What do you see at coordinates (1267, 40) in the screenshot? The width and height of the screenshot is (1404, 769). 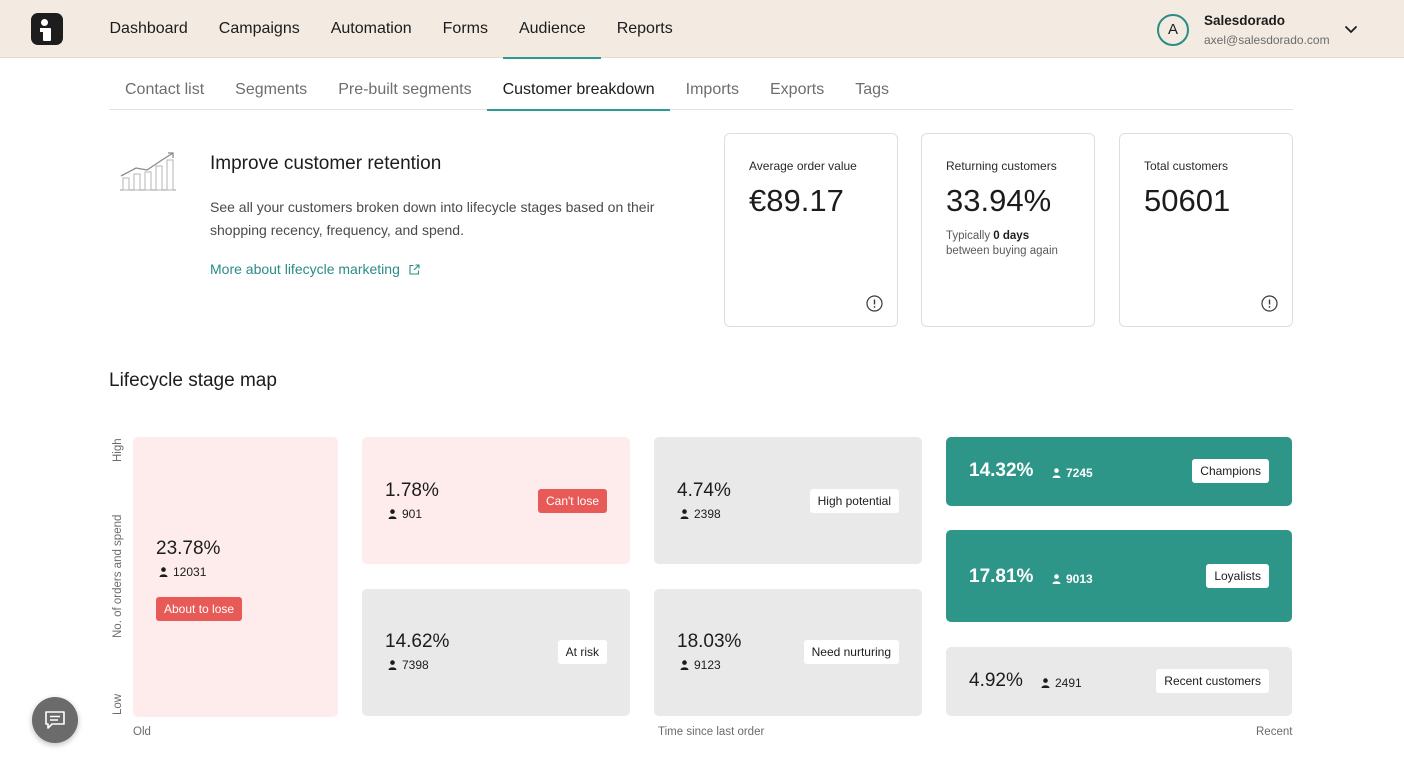 I see `user-email: axel@salesdorado.com` at bounding box center [1267, 40].